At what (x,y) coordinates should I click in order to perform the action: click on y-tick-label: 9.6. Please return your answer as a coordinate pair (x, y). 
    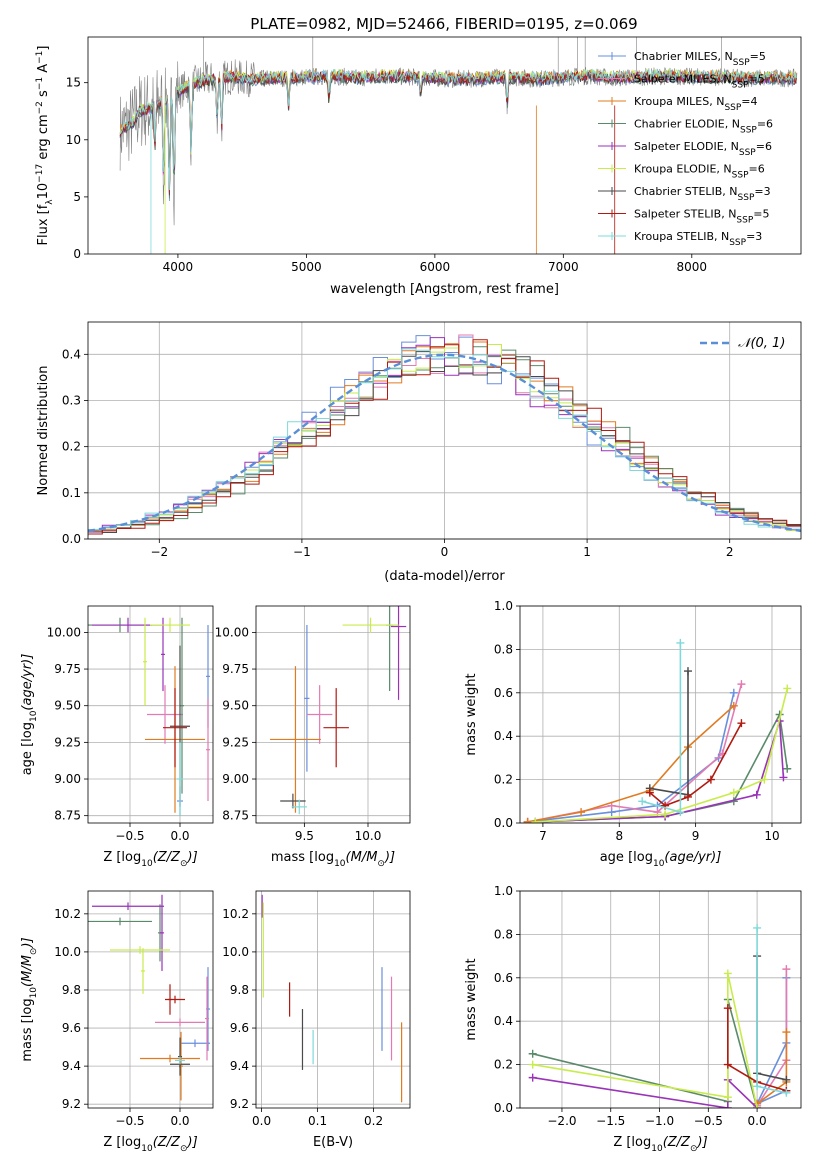
    Looking at the image, I should click on (239, 1028).